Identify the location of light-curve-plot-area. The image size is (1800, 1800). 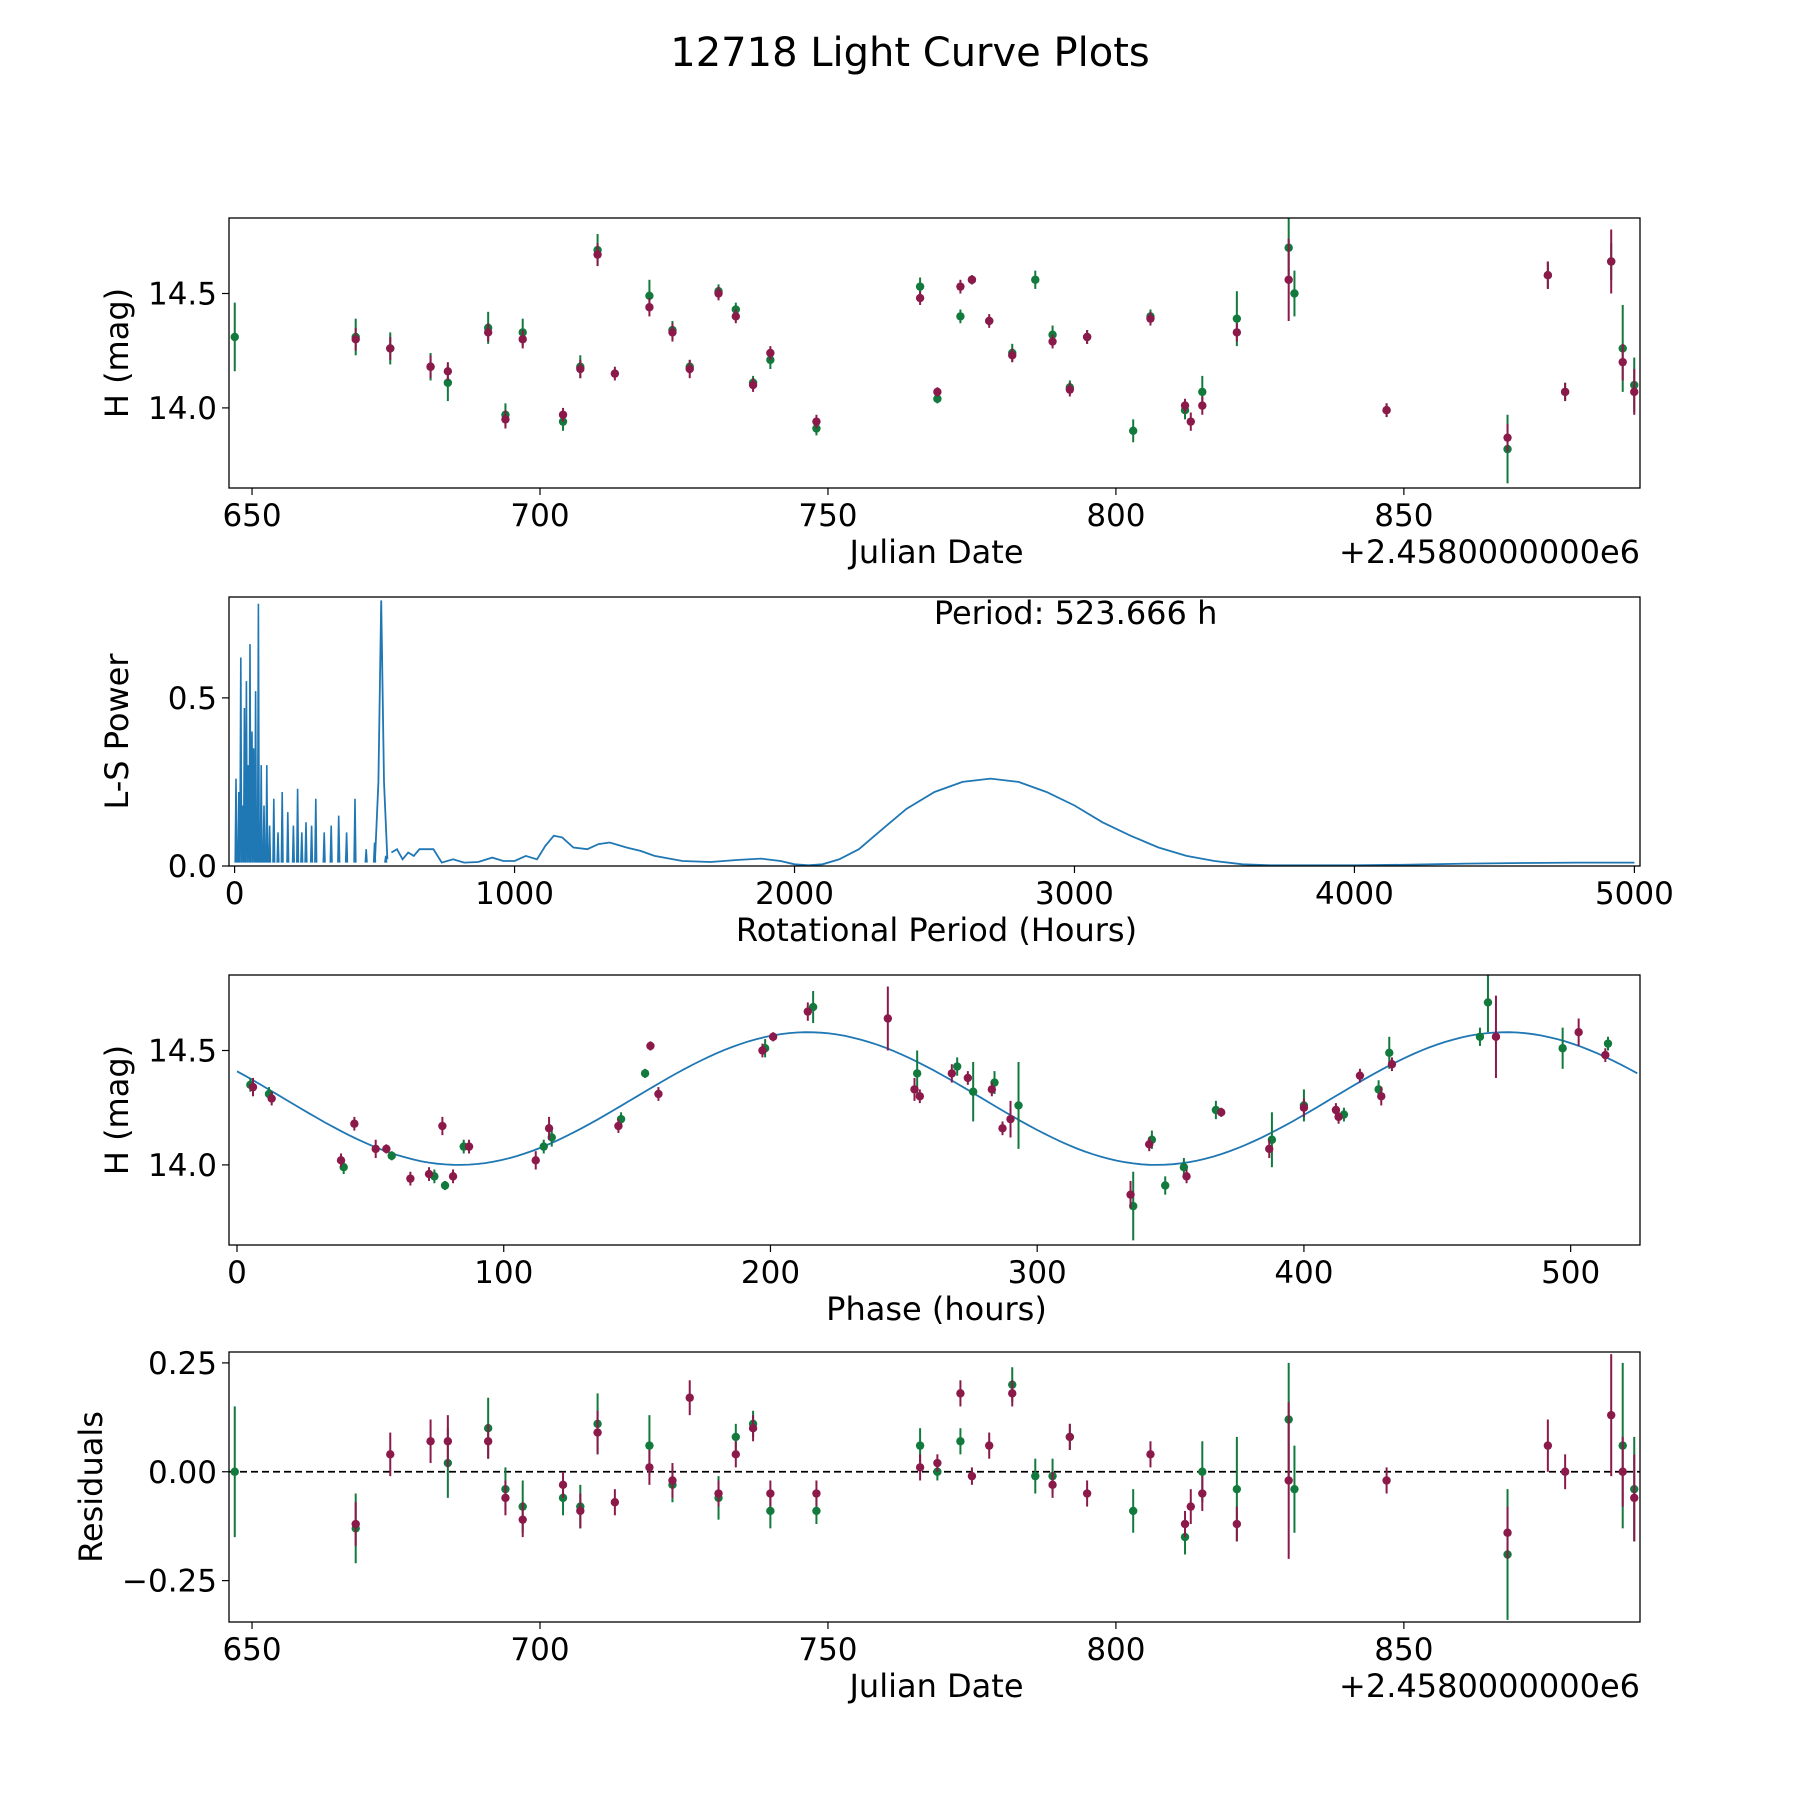
(934, 351).